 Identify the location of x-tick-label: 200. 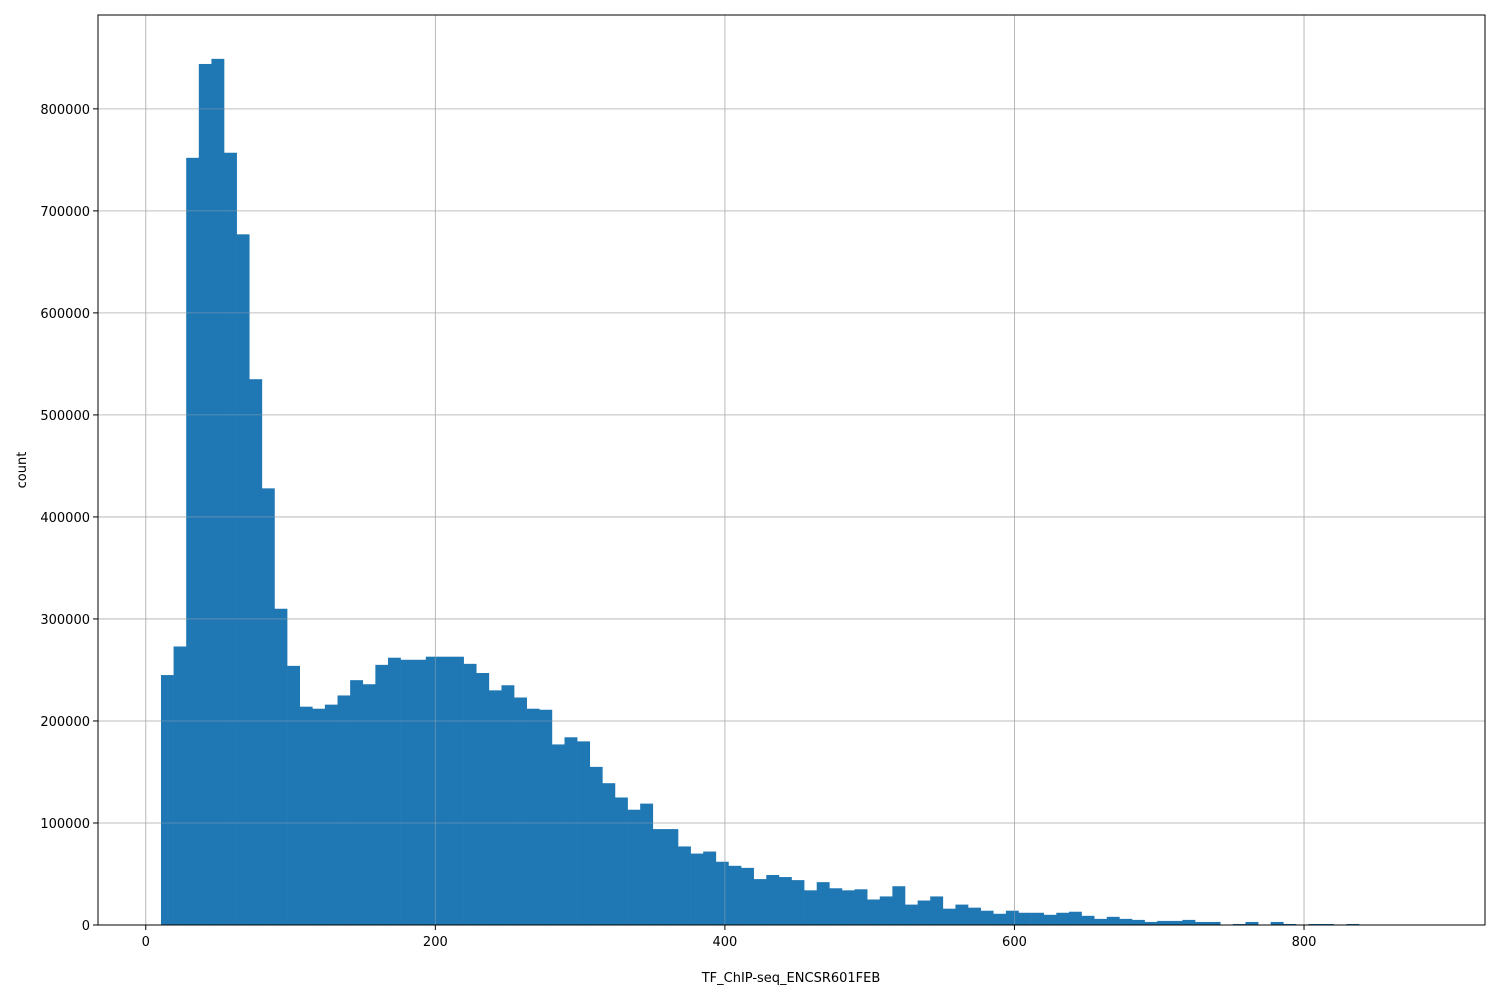
(435, 942).